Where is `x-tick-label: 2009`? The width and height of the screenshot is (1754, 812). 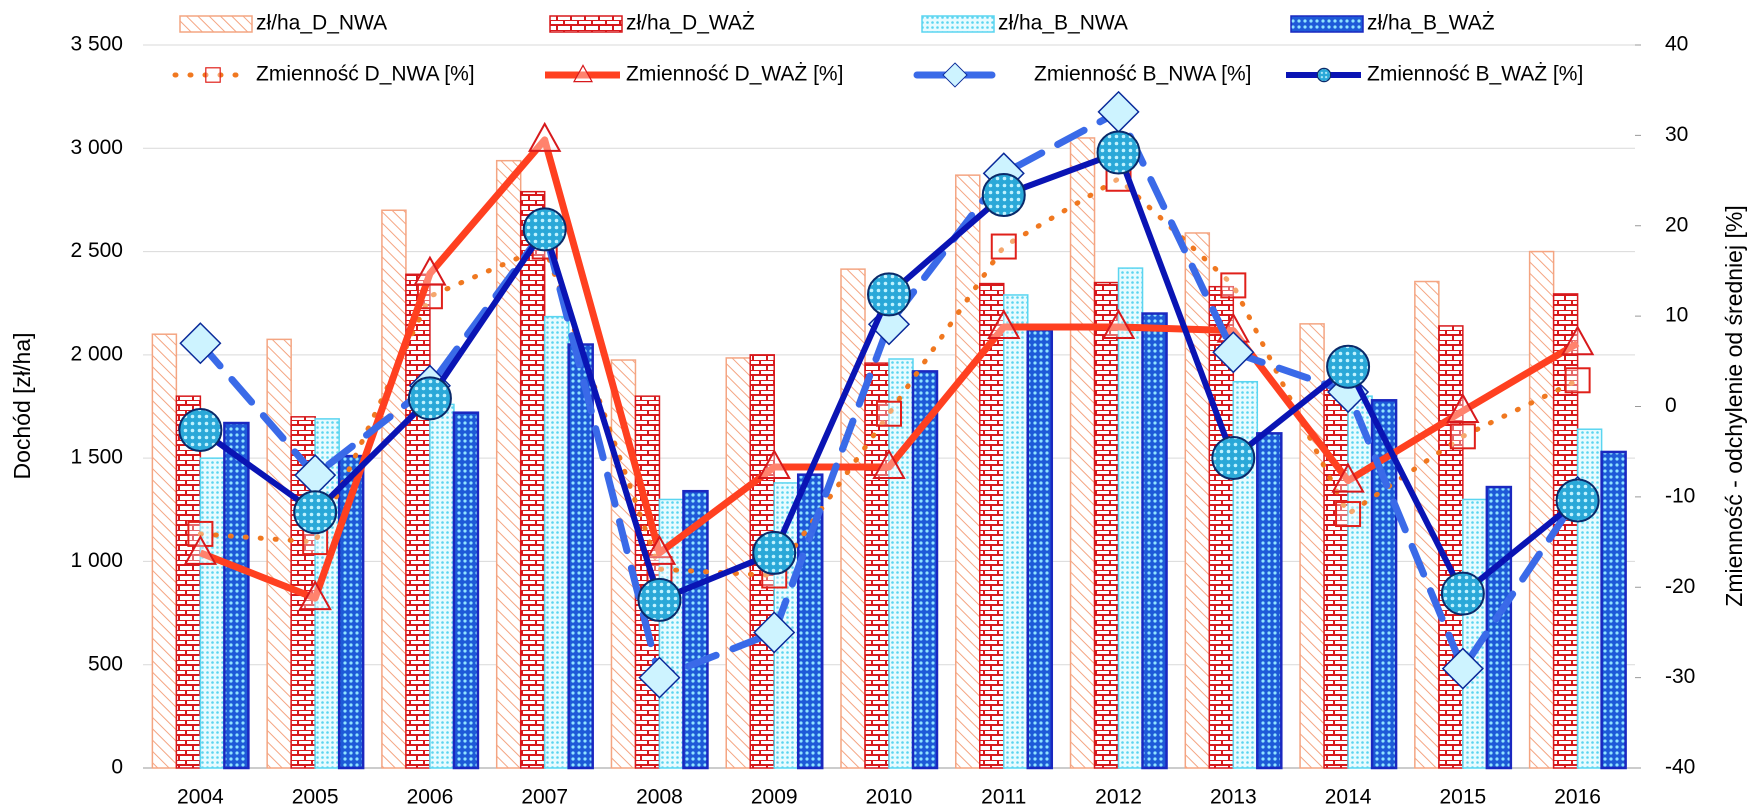
x-tick-label: 2009 is located at coordinates (774, 797).